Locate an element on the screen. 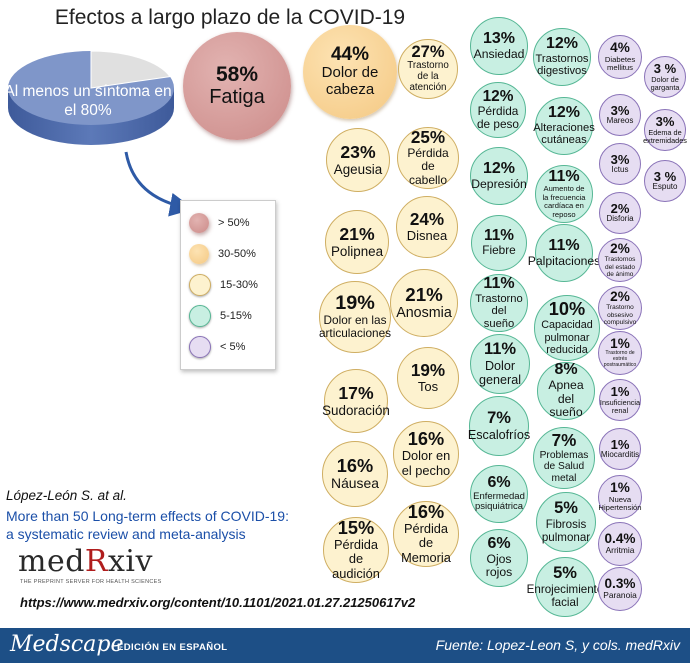 Image resolution: width=690 pixels, height=663 pixels. effect-label: Tos is located at coordinates (428, 386).